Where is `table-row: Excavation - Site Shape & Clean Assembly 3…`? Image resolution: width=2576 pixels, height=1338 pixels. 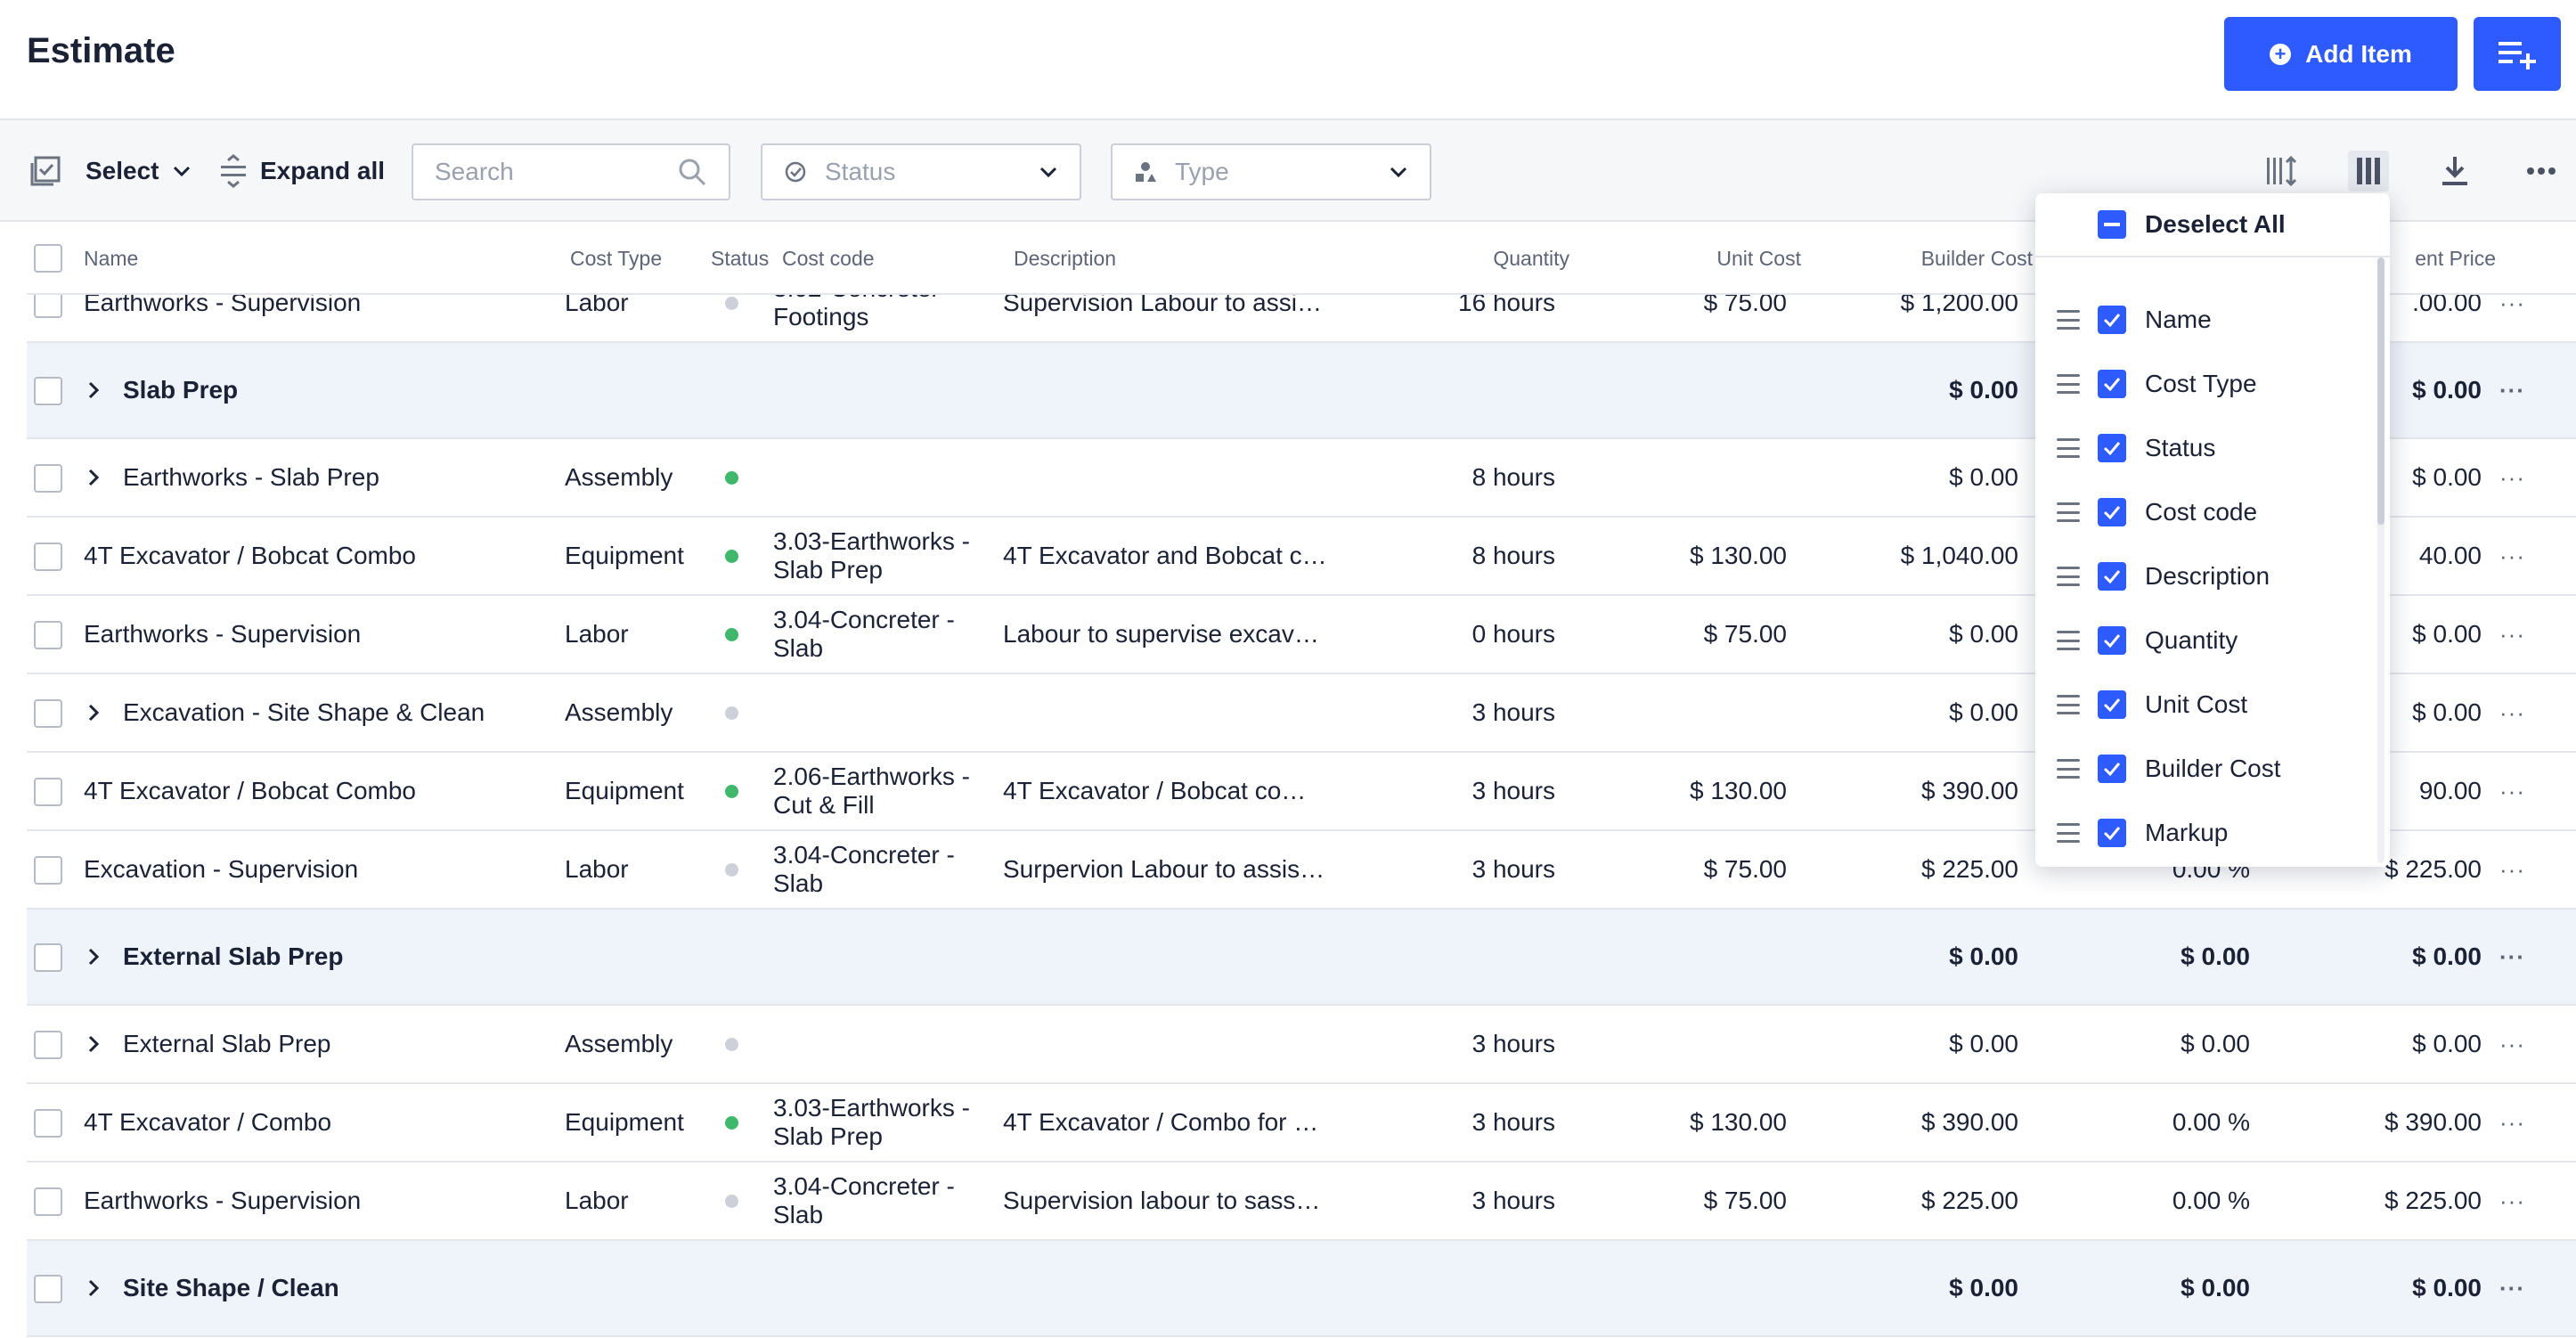 table-row: Excavation - Site Shape & Clean Assembly 3… is located at coordinates (1301, 713).